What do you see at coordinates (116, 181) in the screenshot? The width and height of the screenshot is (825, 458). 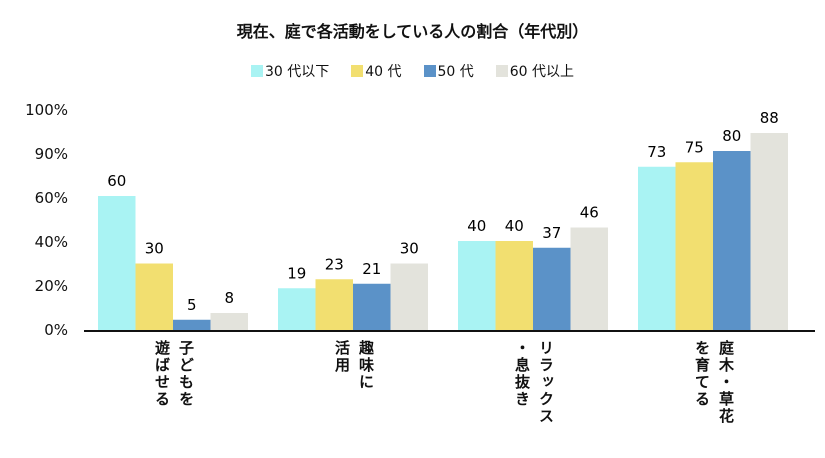 I see `data-label: 60` at bounding box center [116, 181].